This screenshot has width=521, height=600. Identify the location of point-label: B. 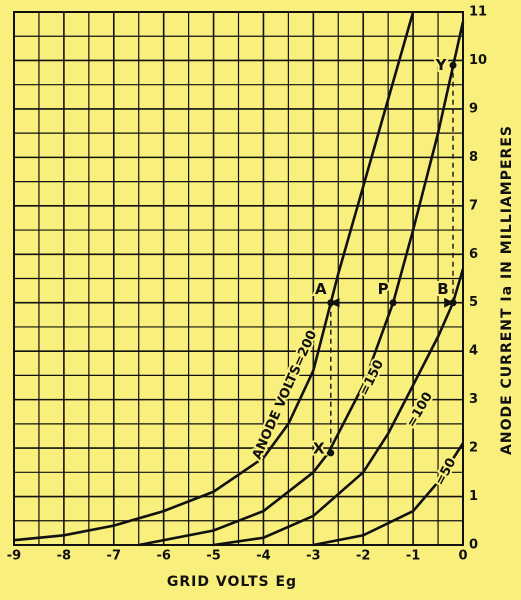
(442, 289).